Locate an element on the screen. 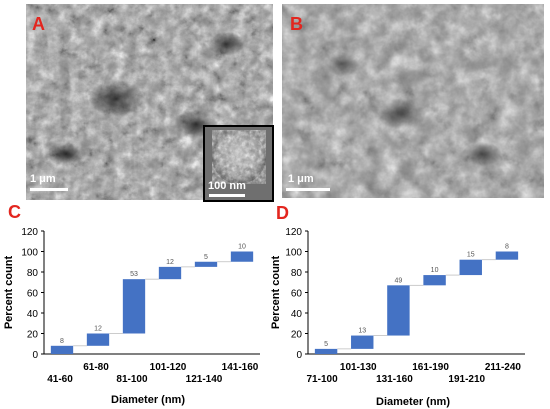  panel-label-c: C is located at coordinates (14, 212).